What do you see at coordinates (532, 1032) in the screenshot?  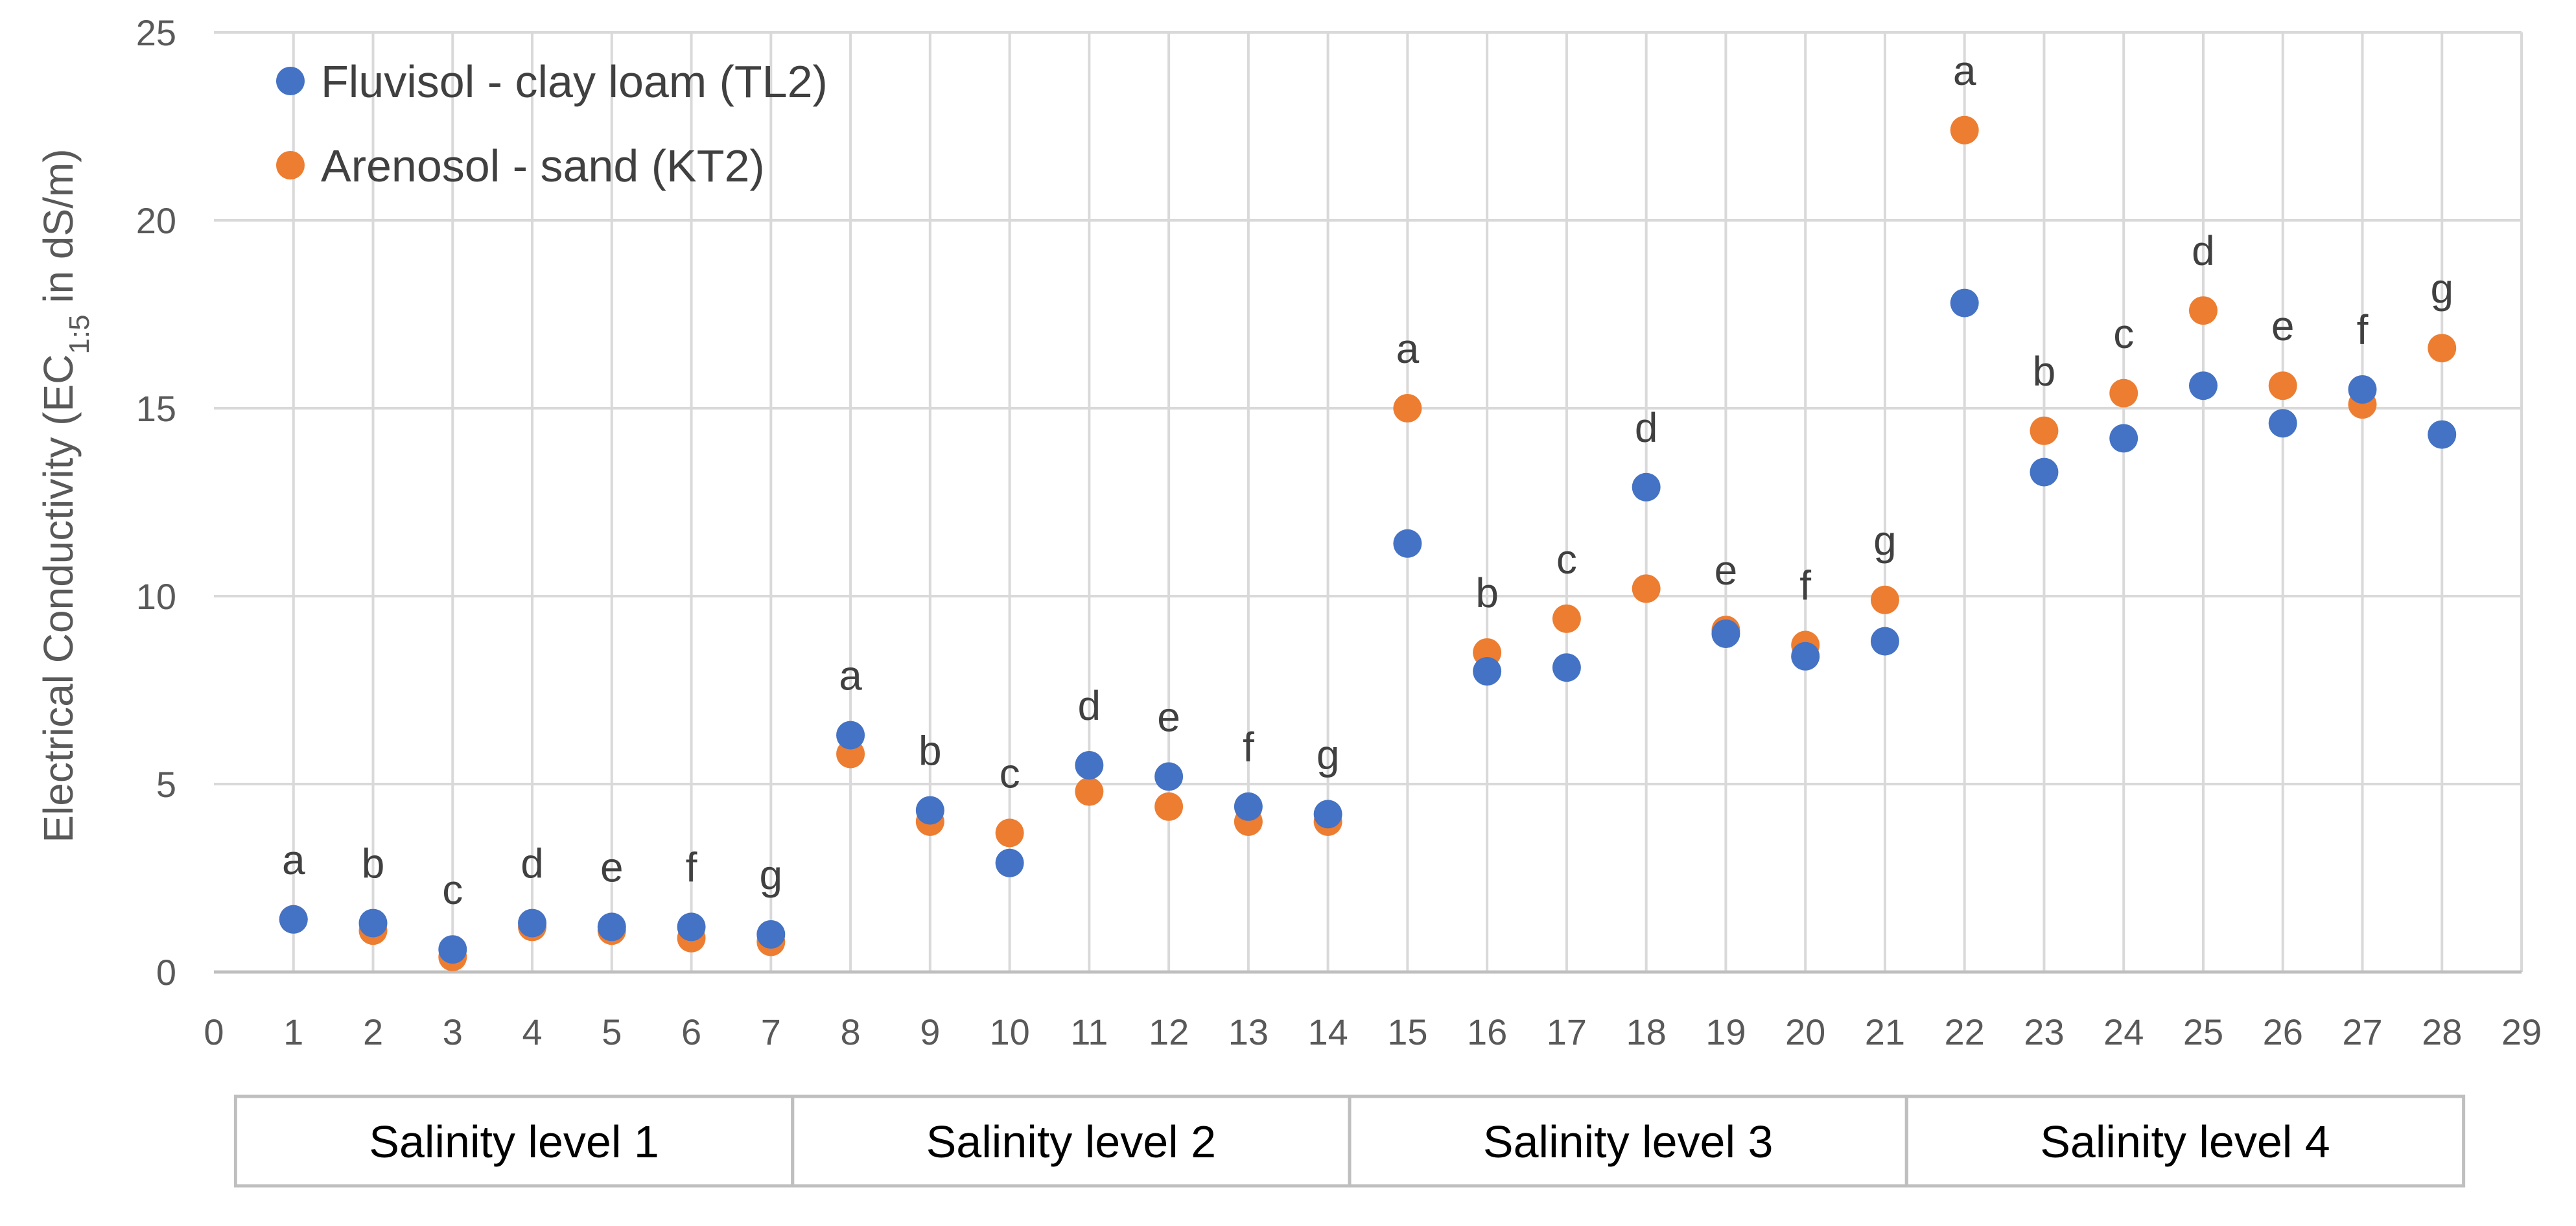 I see `x-tick-label: 4` at bounding box center [532, 1032].